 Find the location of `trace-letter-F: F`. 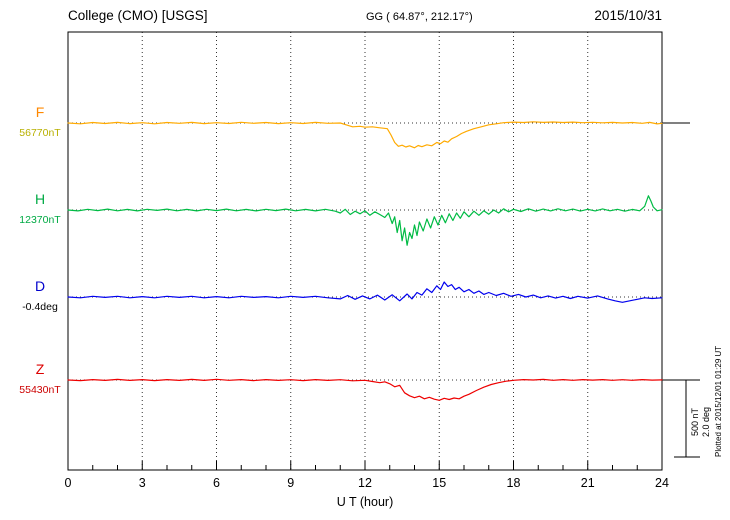

trace-letter-F: F is located at coordinates (40, 112).